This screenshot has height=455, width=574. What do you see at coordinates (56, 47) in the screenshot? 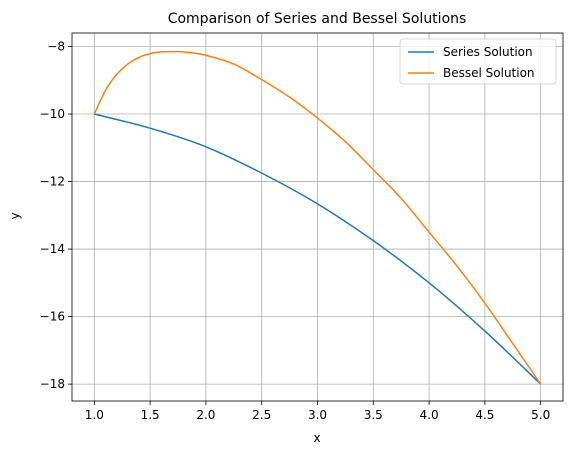
I see `y-tick-label: −8` at bounding box center [56, 47].